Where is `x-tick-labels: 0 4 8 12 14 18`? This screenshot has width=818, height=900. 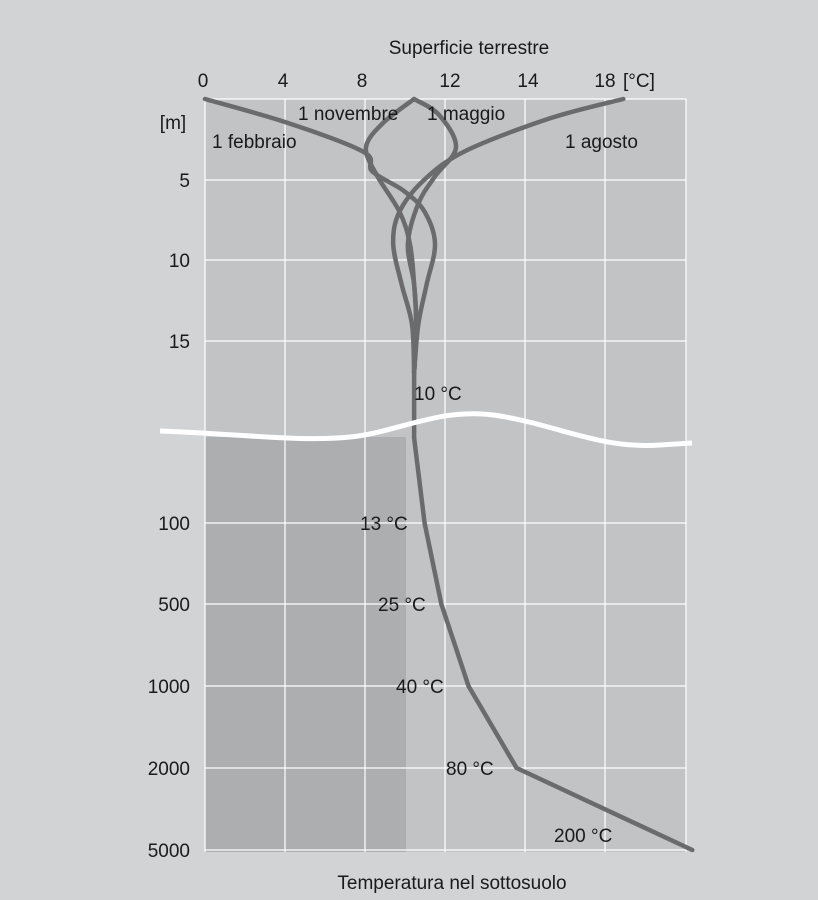
x-tick-labels: 0 4 8 12 14 18 is located at coordinates (407, 81).